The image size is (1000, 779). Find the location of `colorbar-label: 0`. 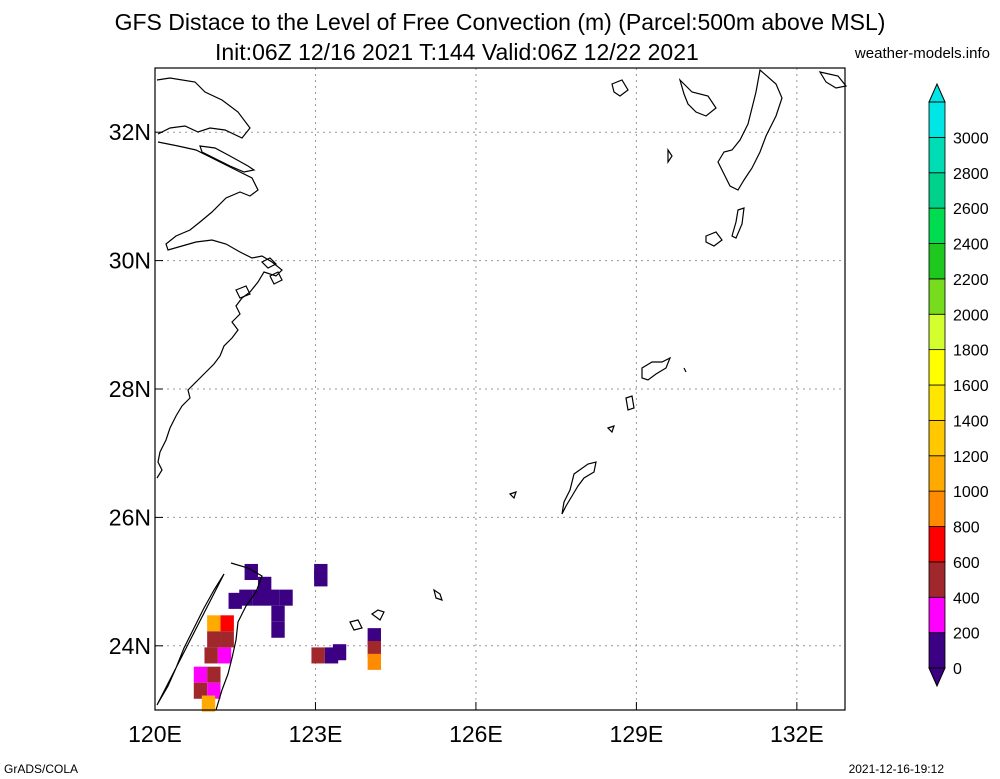

colorbar-label: 0 is located at coordinates (957, 669).